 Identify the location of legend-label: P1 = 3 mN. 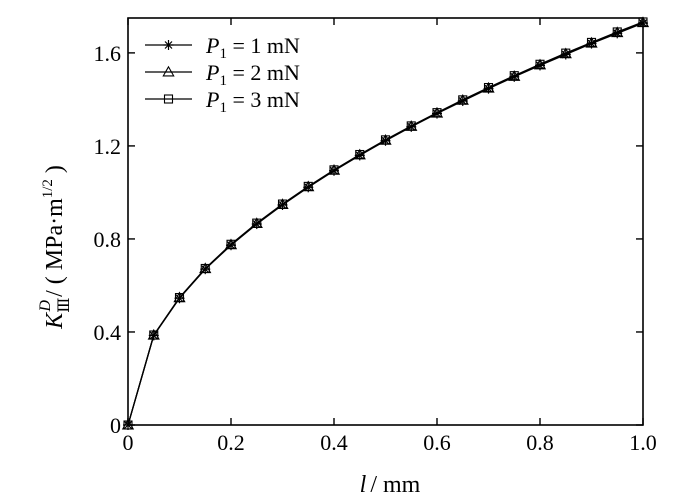
(252, 101).